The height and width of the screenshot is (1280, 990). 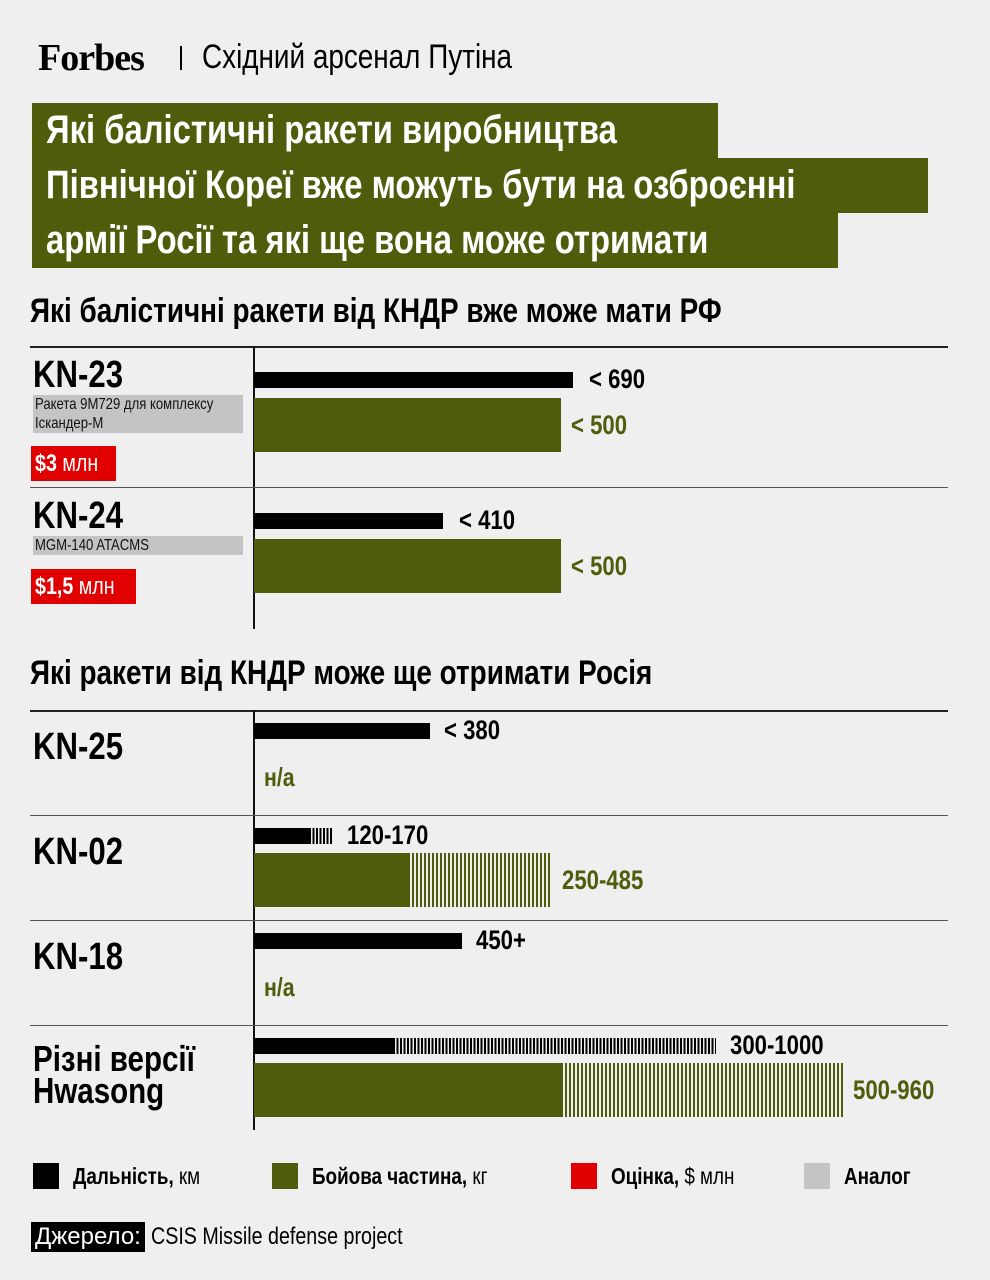 I want to click on title-line-1: Які балістичні ракети виробництва, so click(x=375, y=130).